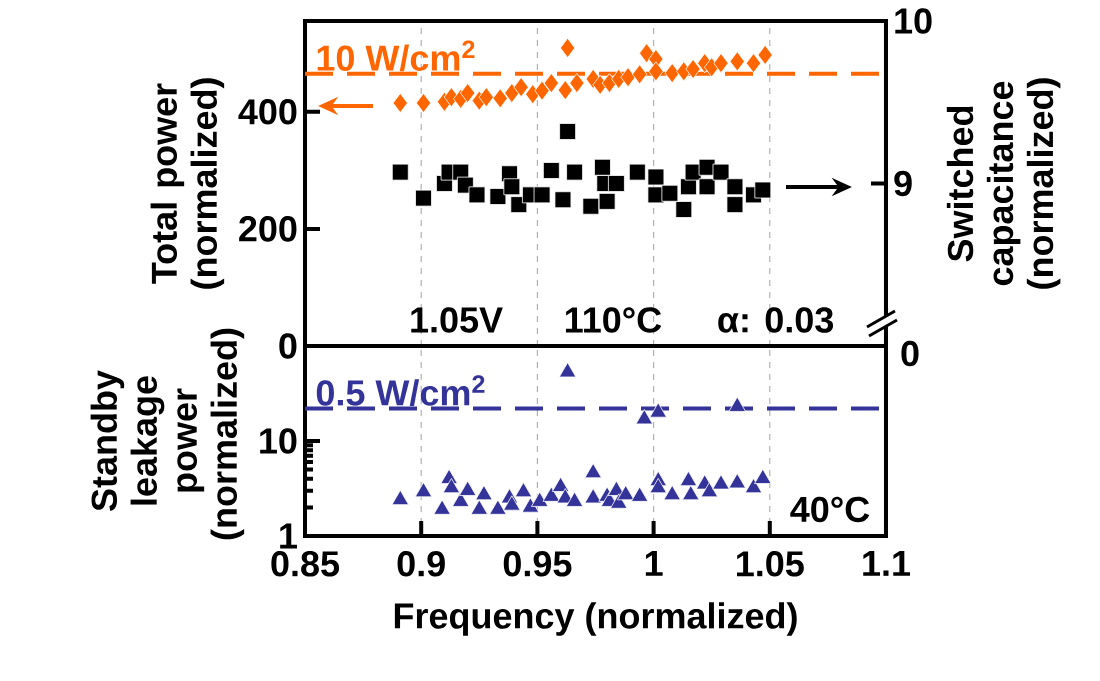  Describe the element at coordinates (267, 112) in the screenshot. I see `y-tick-label: 400` at that location.